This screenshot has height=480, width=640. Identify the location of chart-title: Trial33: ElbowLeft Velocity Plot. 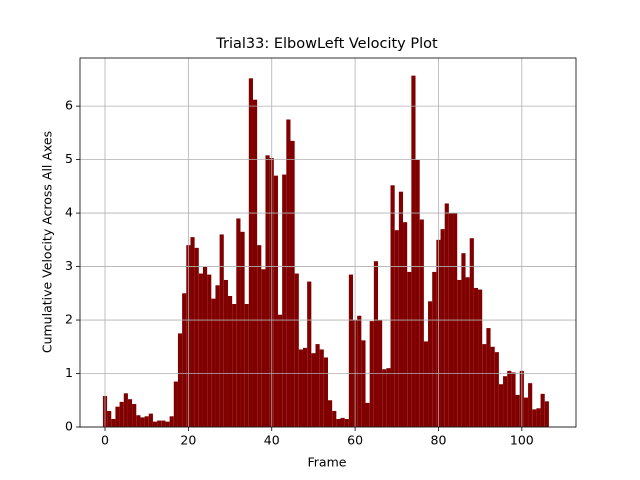
(326, 44).